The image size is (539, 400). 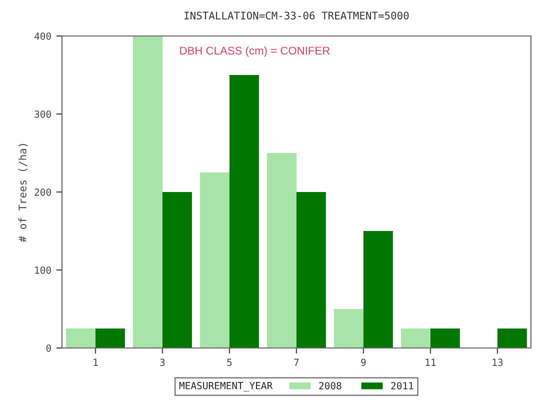 I want to click on x-tick-label: 13, so click(x=497, y=362).